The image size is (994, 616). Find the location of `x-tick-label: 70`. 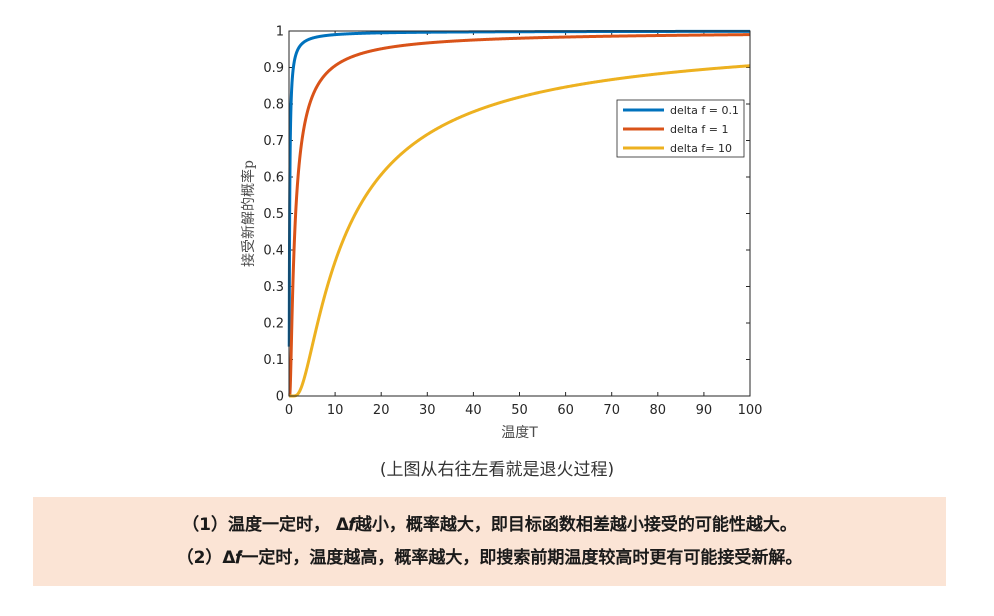

x-tick-label: 70 is located at coordinates (611, 410).